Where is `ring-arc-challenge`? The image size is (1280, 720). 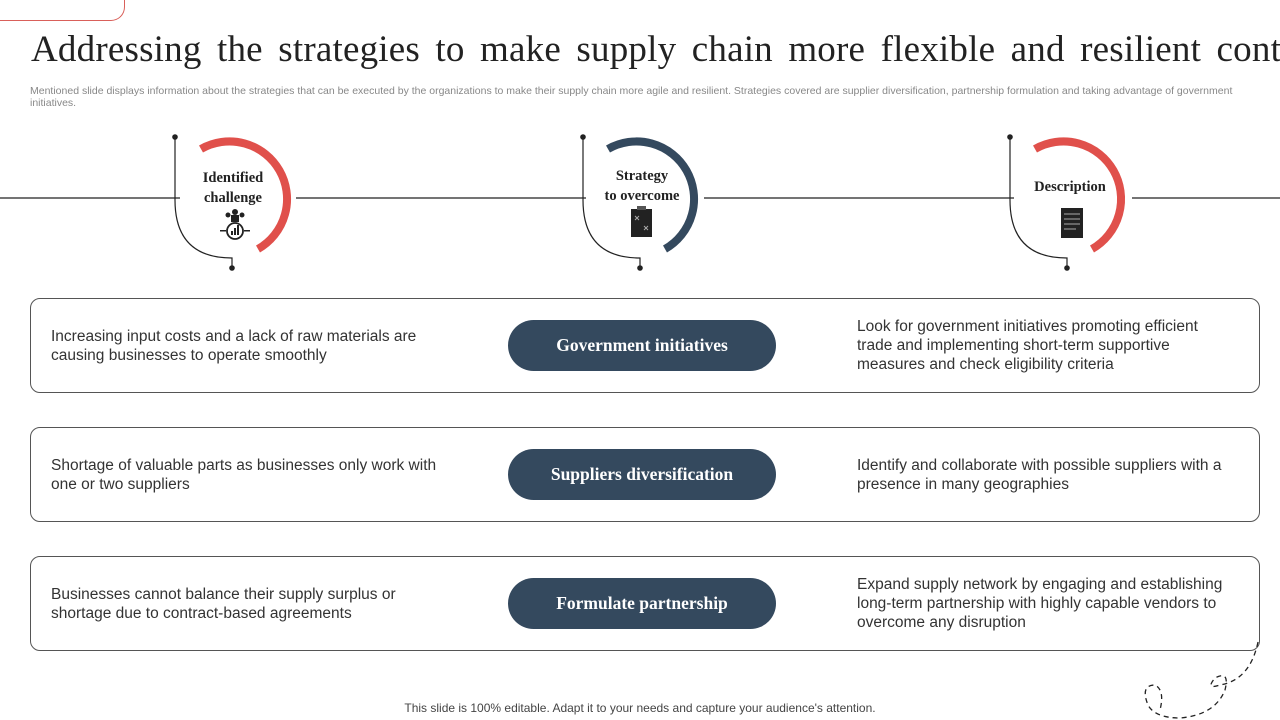 ring-arc-challenge is located at coordinates (245, 195).